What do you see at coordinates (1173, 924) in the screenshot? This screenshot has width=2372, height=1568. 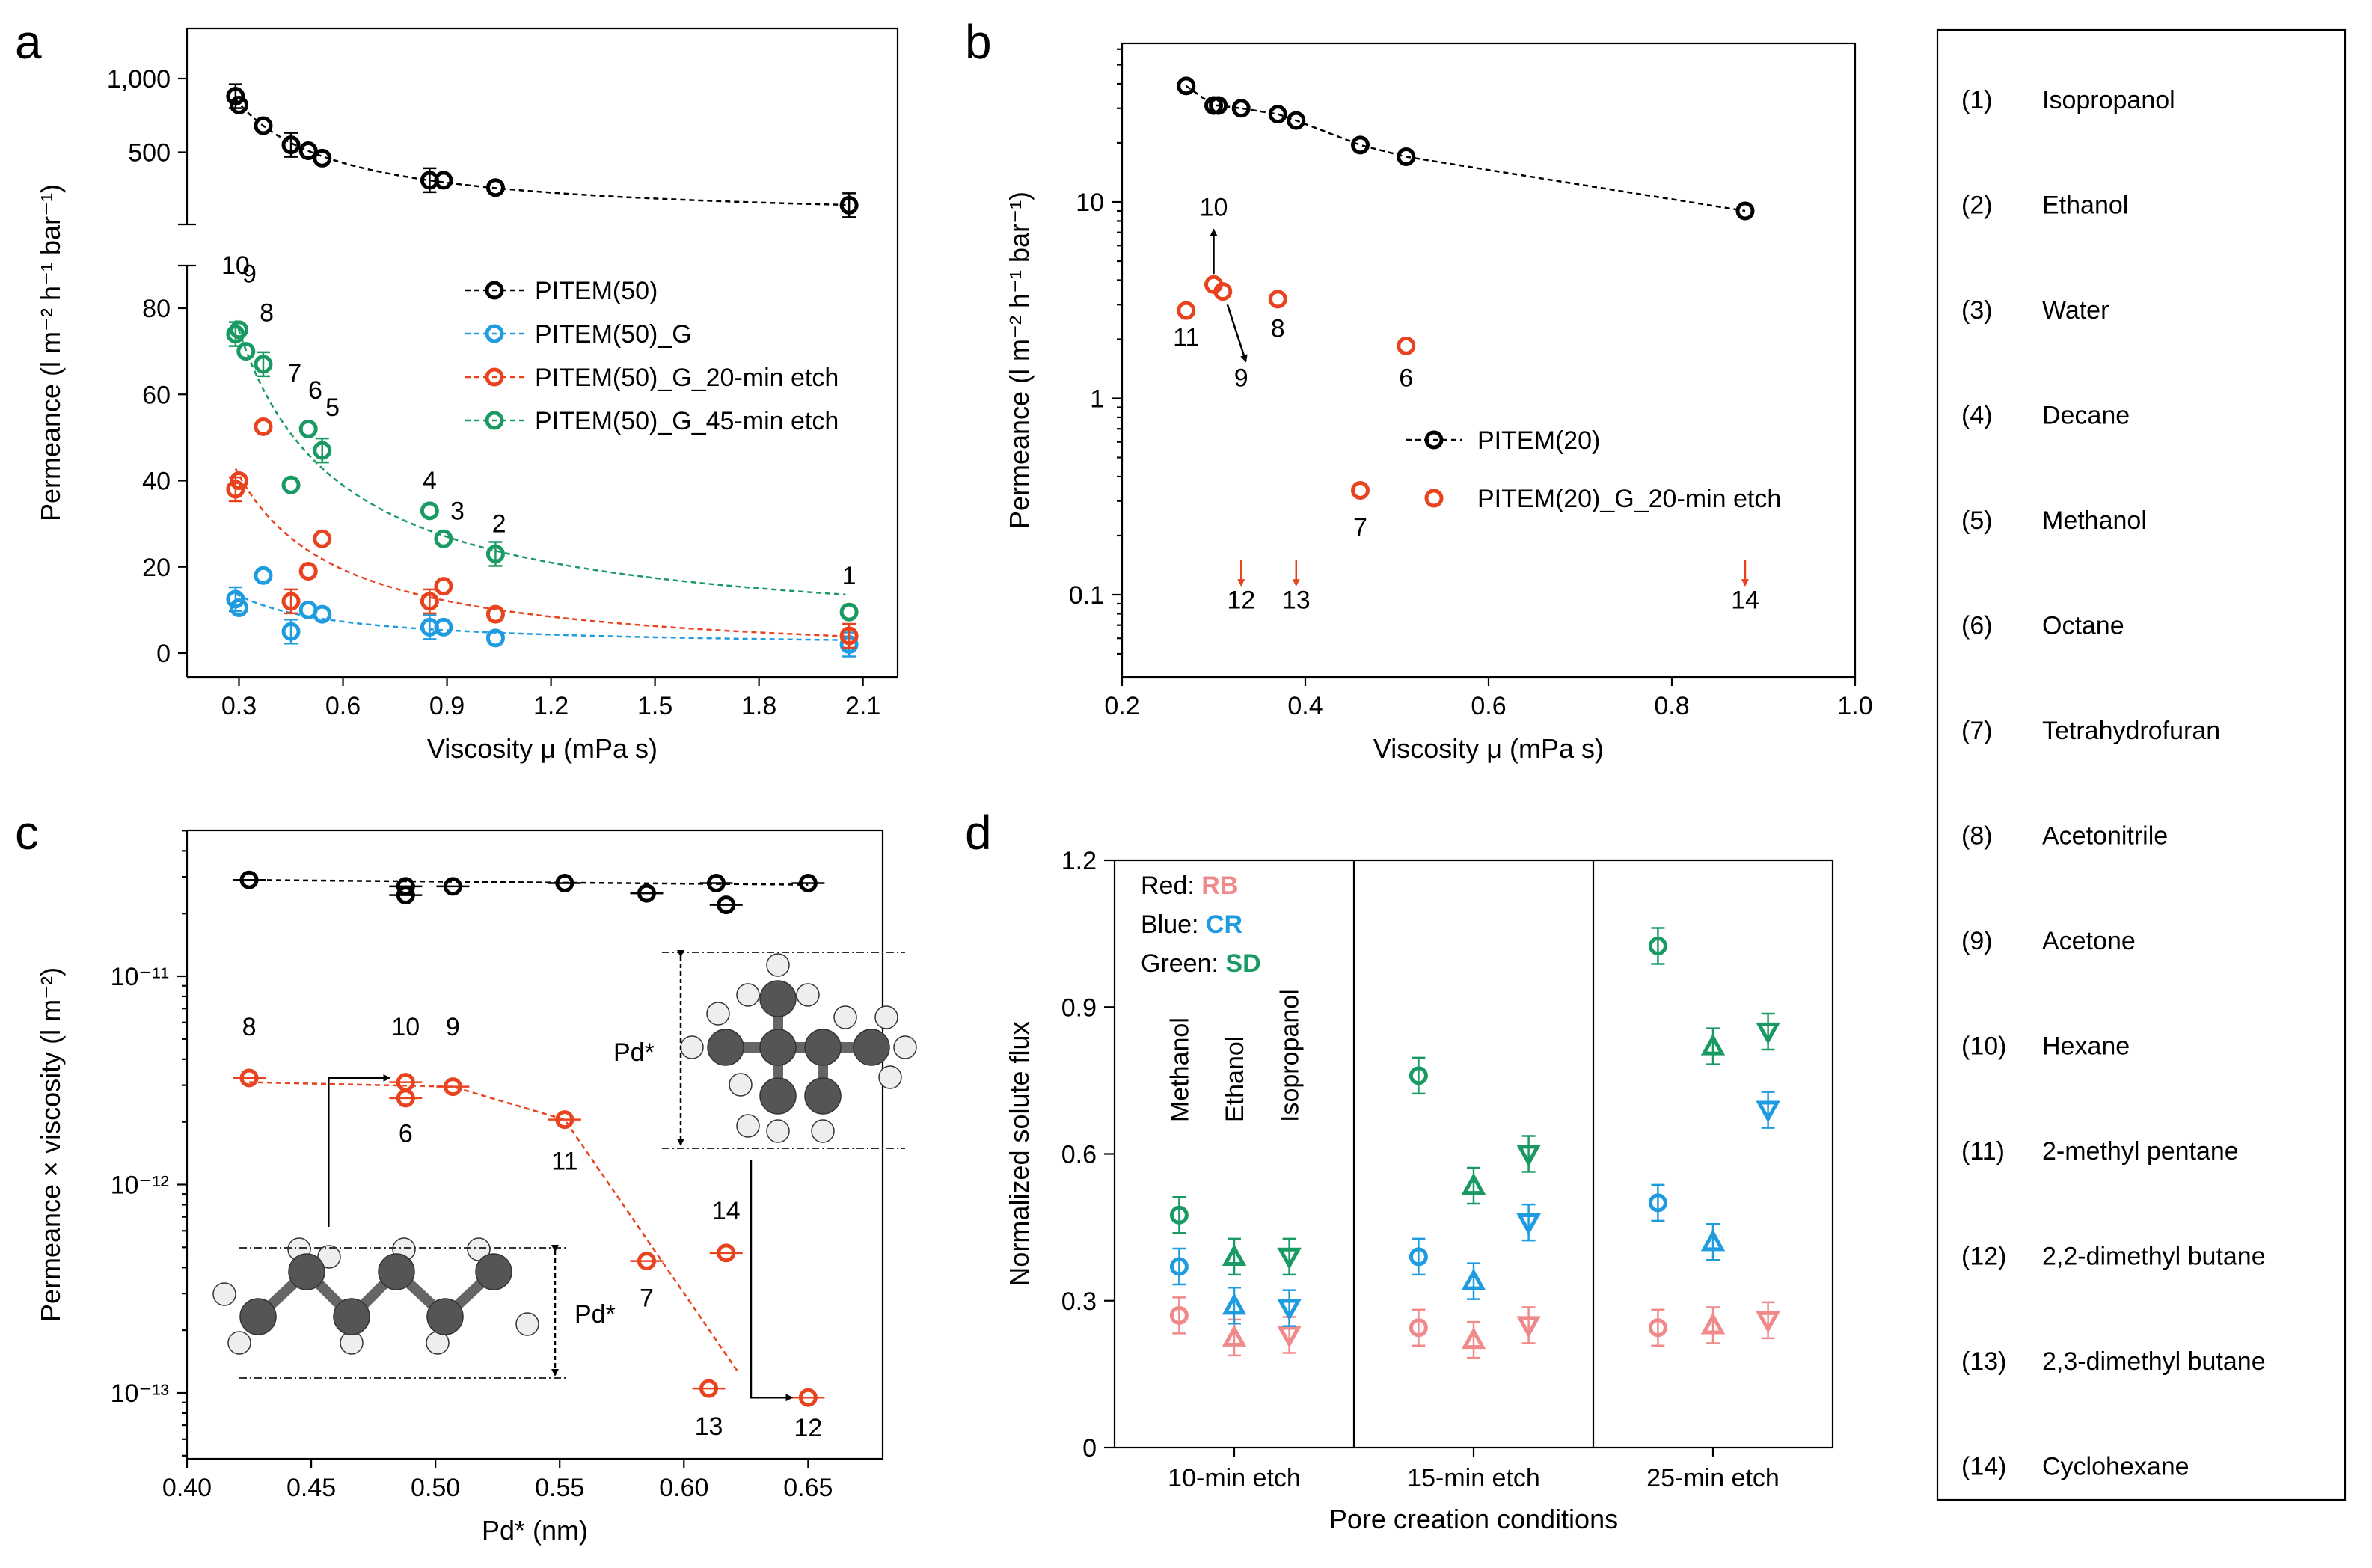 I see `legend-prefix: Blue:` at bounding box center [1173, 924].